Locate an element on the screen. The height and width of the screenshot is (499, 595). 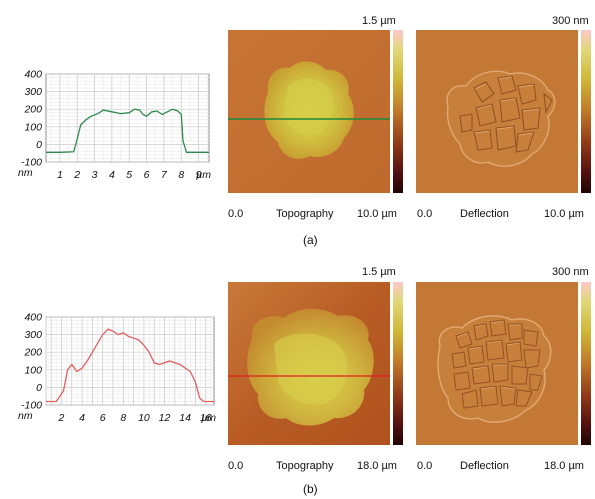
x-tick-label: 7 is located at coordinates (164, 175).